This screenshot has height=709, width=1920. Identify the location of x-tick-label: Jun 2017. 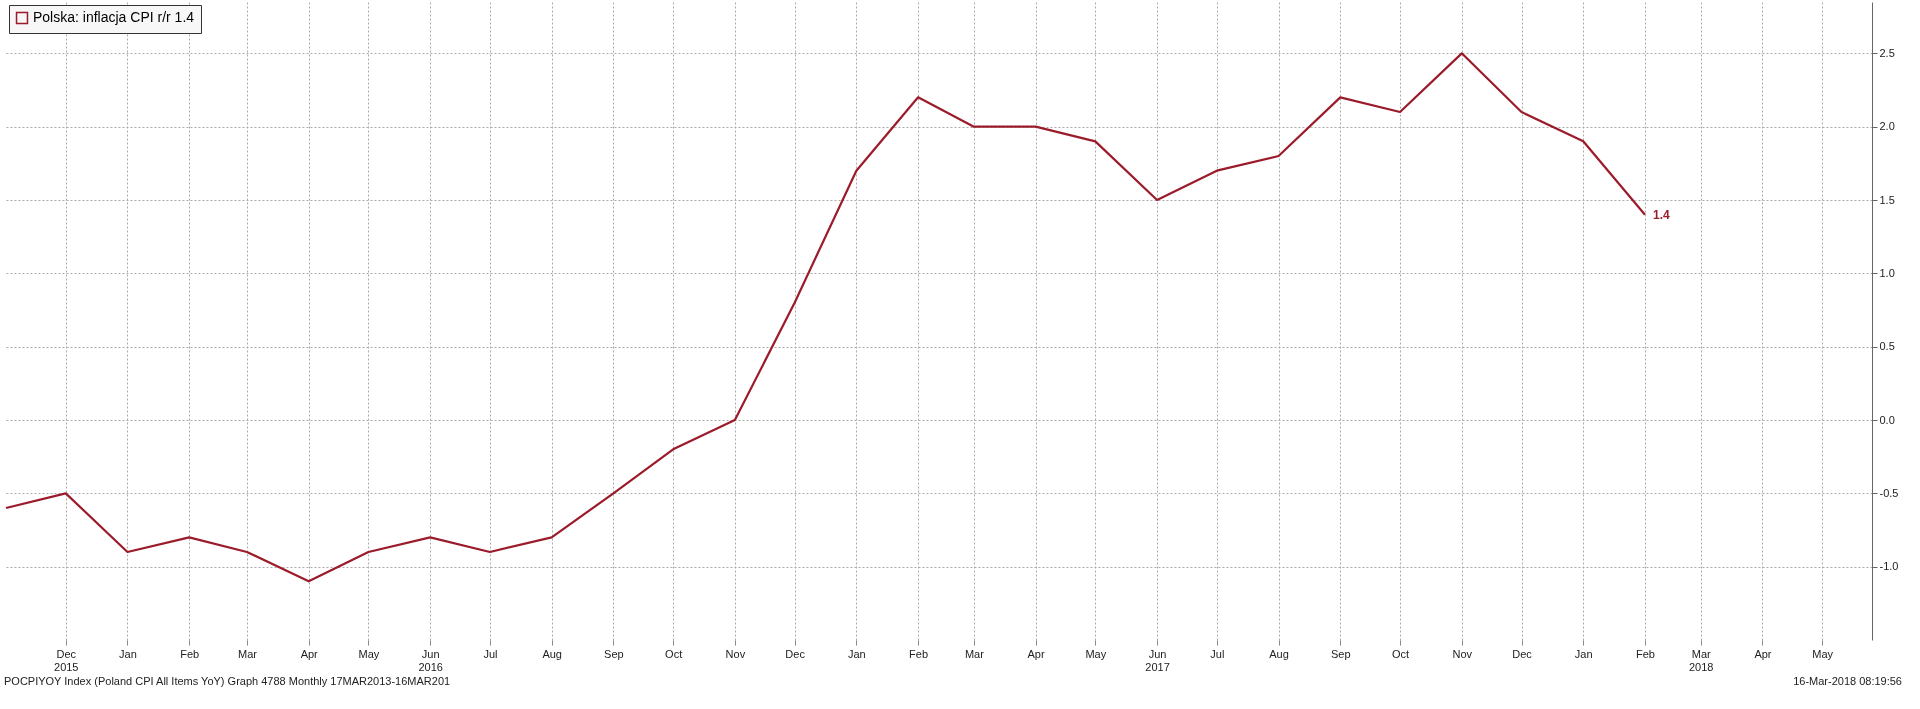
(1157, 660).